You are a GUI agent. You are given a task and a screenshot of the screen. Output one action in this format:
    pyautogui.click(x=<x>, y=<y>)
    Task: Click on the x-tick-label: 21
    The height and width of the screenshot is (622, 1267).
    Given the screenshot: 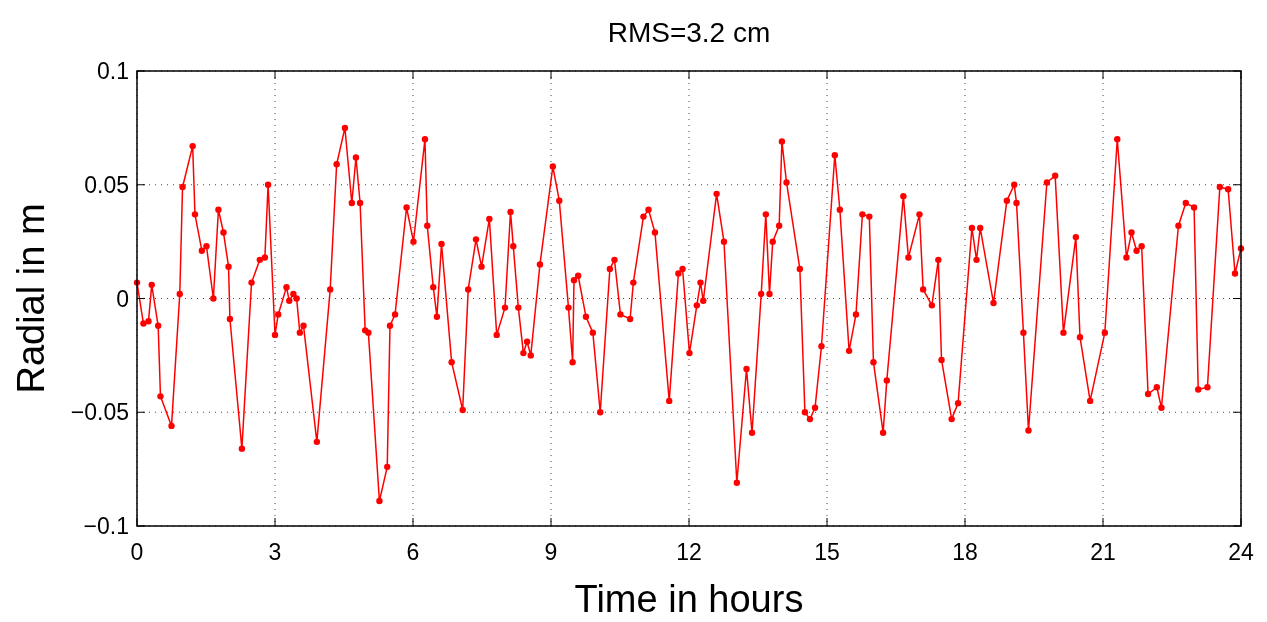 What is the action you would take?
    pyautogui.click(x=1103, y=552)
    